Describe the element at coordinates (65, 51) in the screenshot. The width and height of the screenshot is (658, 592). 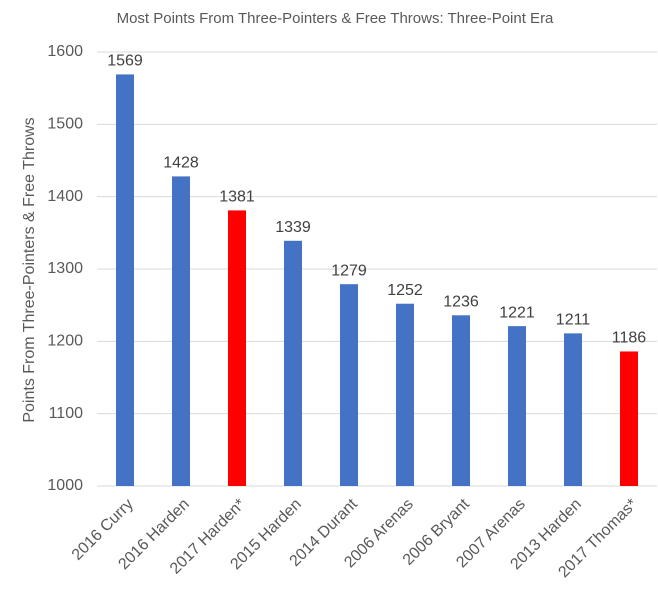
I see `y-tick-label: 1600` at that location.